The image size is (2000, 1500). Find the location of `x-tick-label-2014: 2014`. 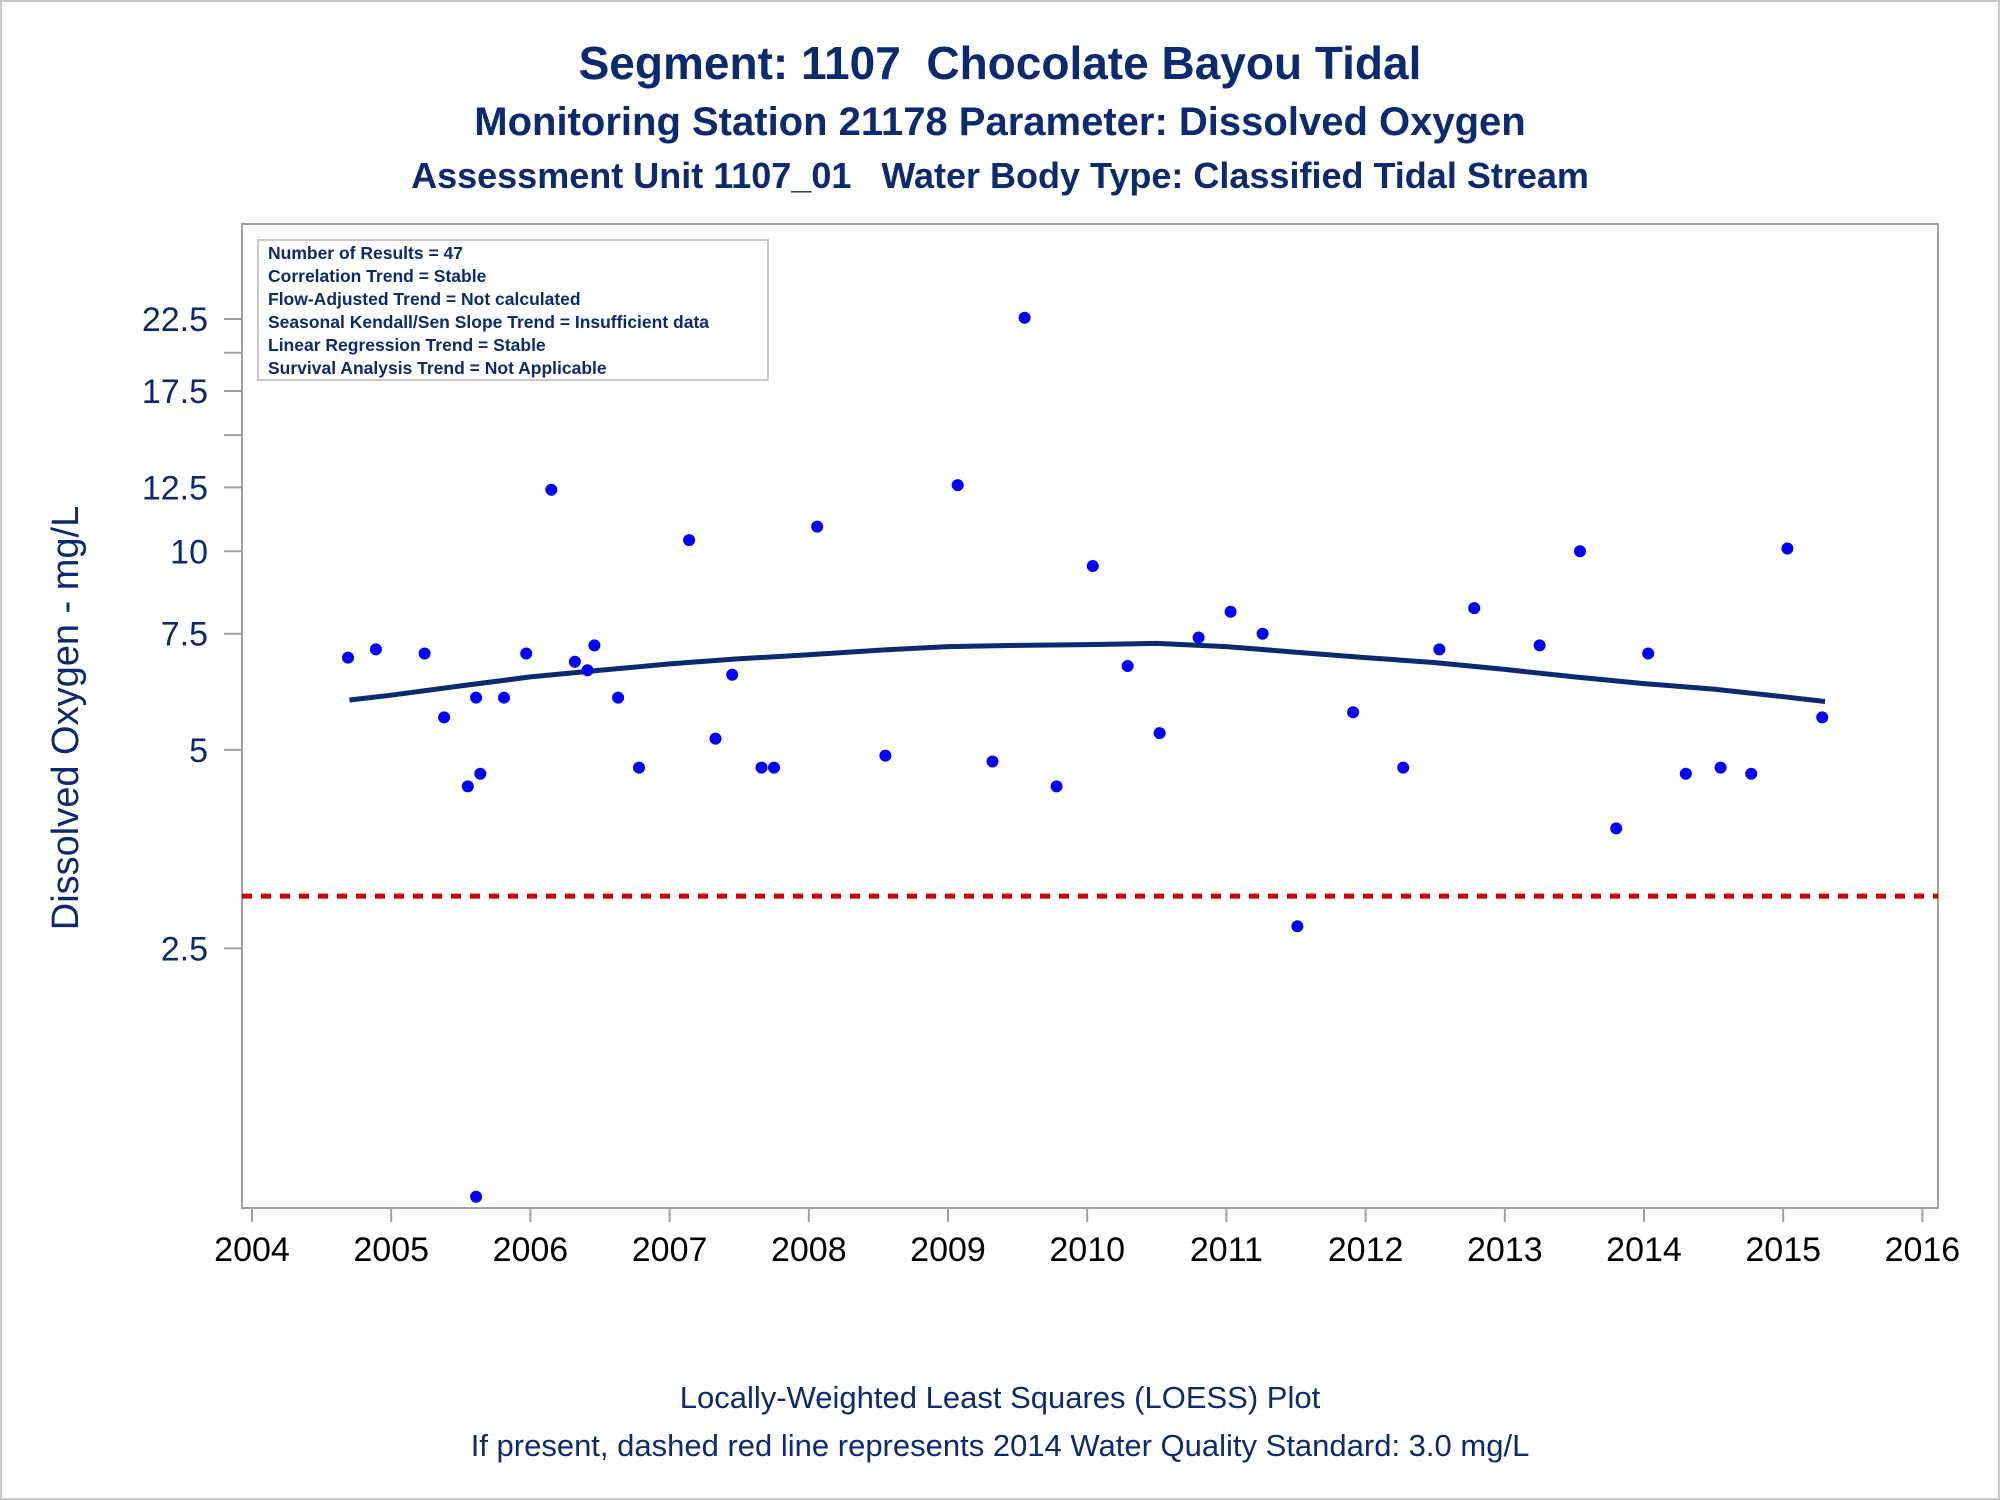

x-tick-label-2014: 2014 is located at coordinates (1644, 1250).